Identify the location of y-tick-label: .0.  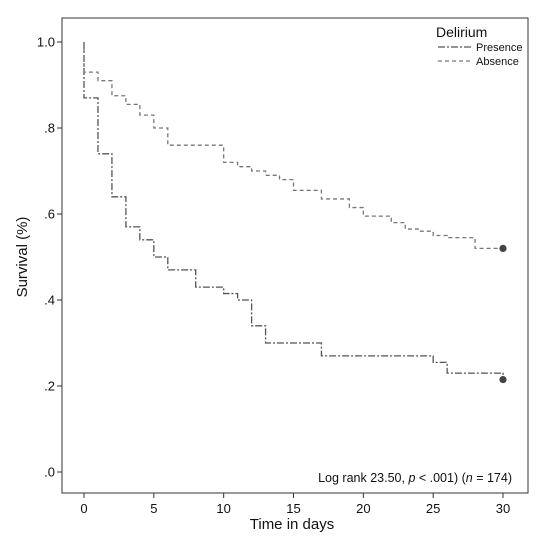
(49, 472).